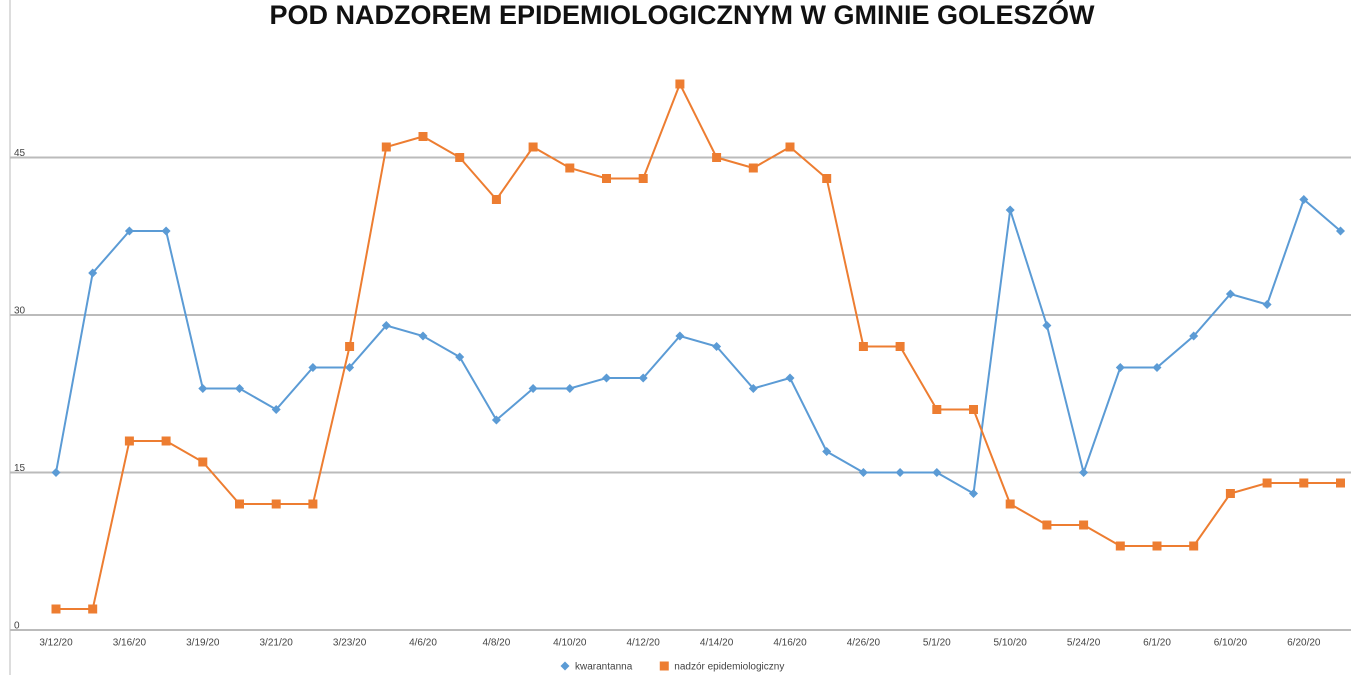 This screenshot has height=675, width=1351. Describe the element at coordinates (56, 643) in the screenshot. I see `x-tick-label: 3/12/20` at that location.